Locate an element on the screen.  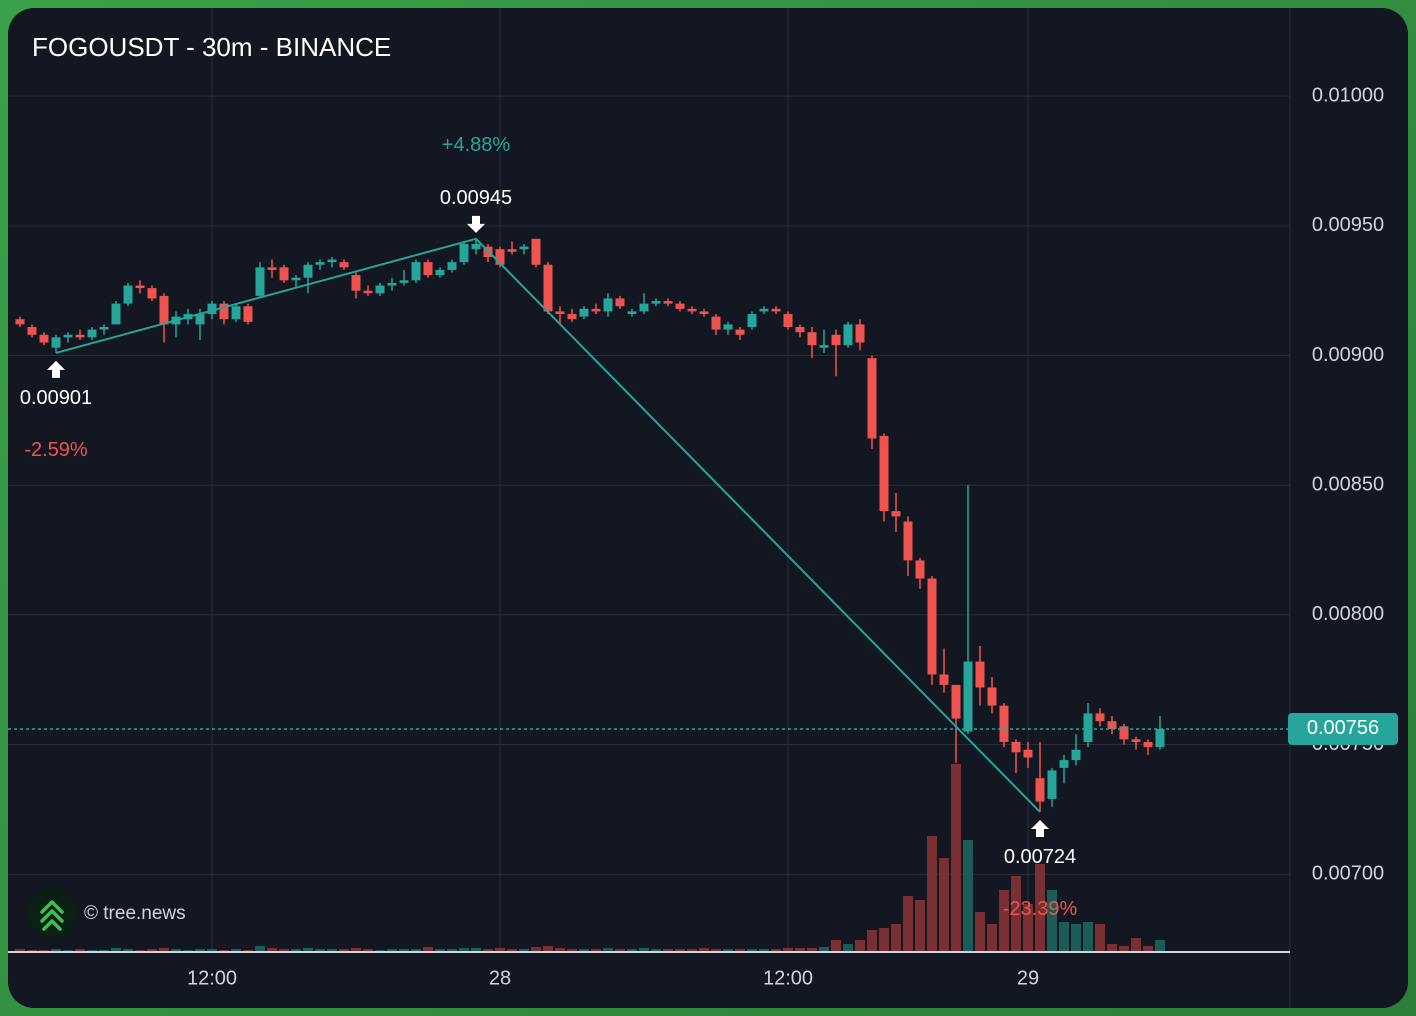
last-price-badge is located at coordinates (1343, 728).